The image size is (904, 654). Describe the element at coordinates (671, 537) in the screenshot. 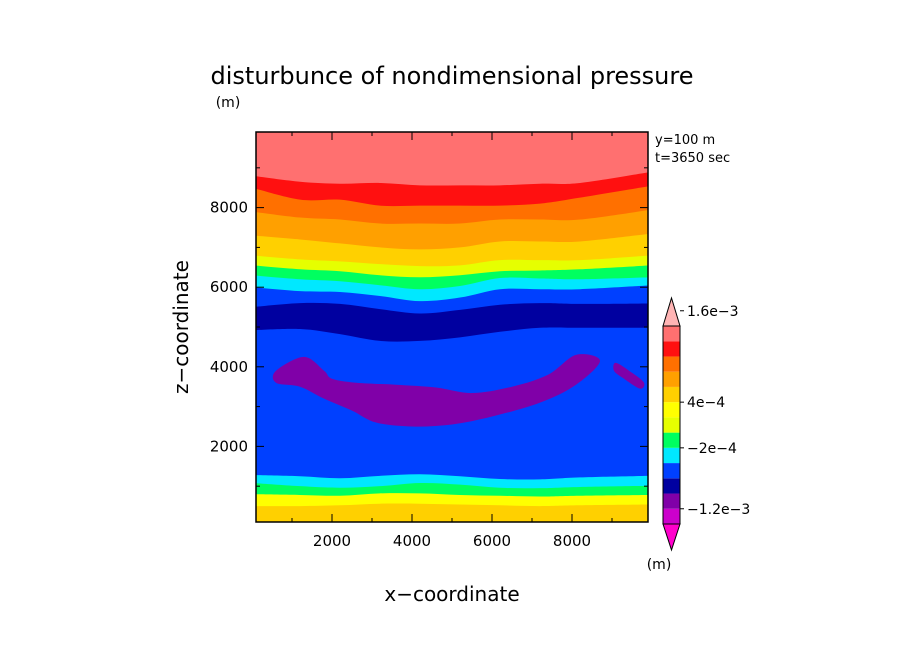

I see `colorbar-bottom-arrow` at that location.